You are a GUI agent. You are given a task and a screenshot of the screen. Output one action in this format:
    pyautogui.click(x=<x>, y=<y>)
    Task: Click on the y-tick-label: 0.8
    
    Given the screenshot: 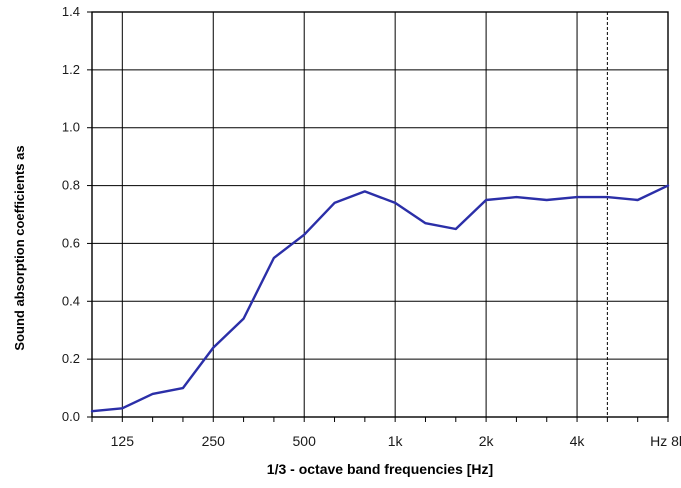 What is the action you would take?
    pyautogui.click(x=71, y=185)
    